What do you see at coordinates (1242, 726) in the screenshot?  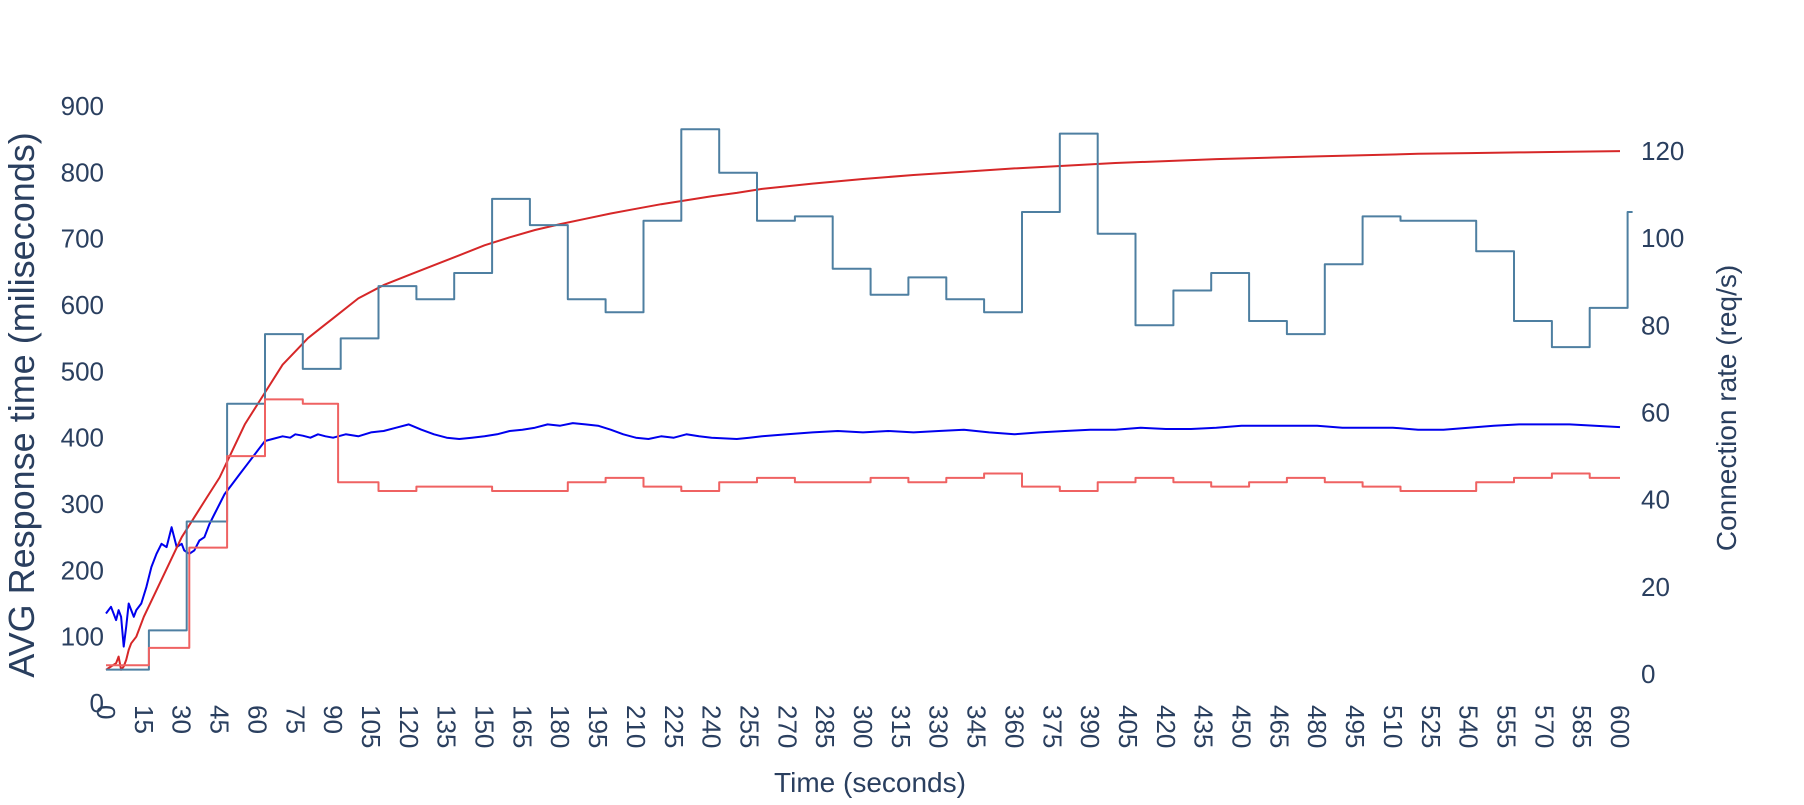 I see `x-tick-label: 450` at bounding box center [1242, 726].